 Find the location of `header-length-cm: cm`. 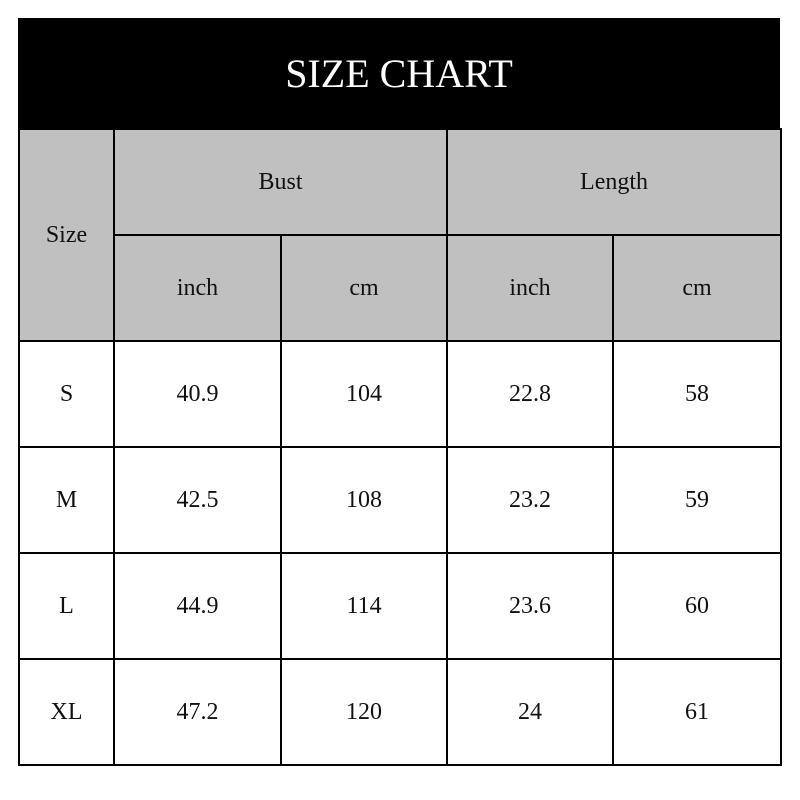

header-length-cm: cm is located at coordinates (697, 288).